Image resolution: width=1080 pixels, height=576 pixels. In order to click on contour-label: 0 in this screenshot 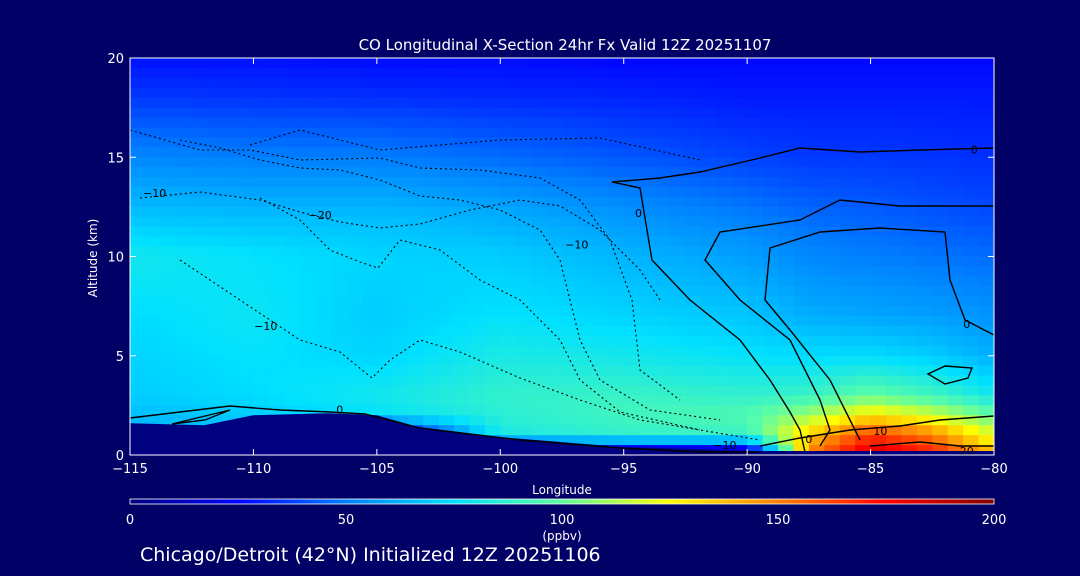, I will do `click(808, 439)`.